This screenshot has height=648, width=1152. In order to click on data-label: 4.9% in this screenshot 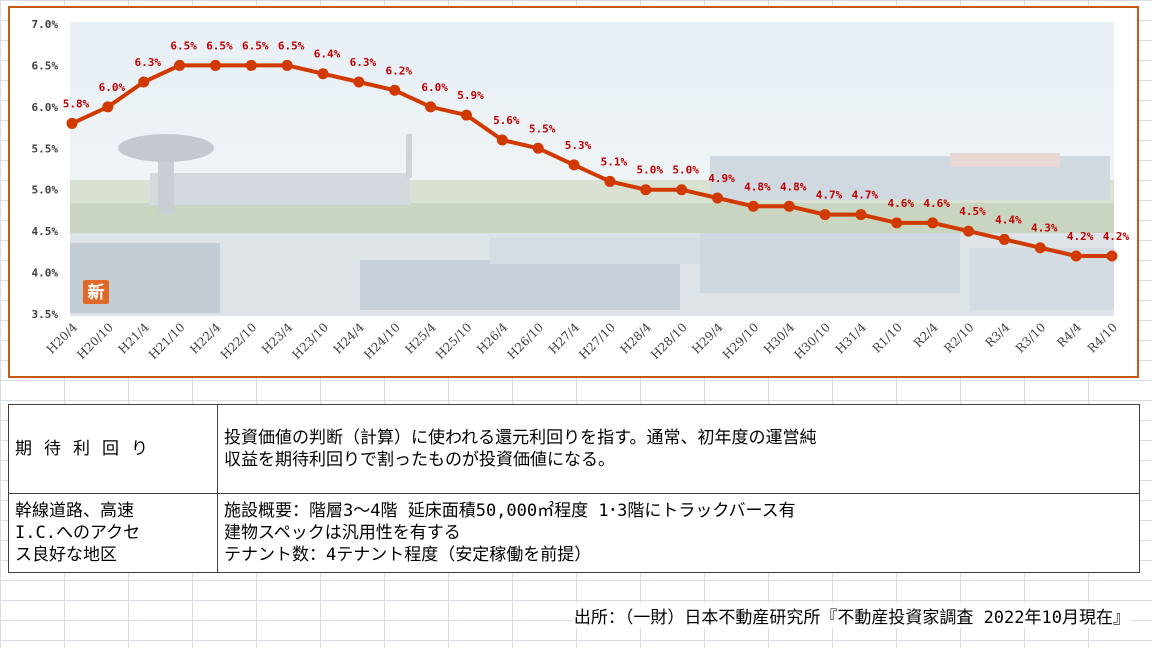, I will do `click(721, 178)`.